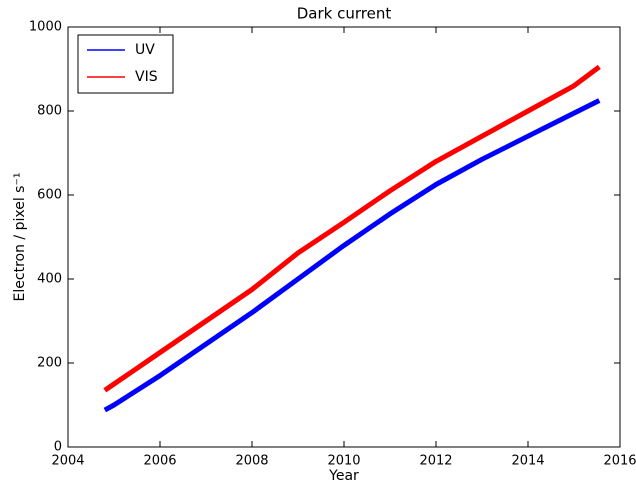 The height and width of the screenshot is (485, 636). What do you see at coordinates (20, 237) in the screenshot?
I see `y-axis-label: Electron / pixel s⁻¹` at bounding box center [20, 237].